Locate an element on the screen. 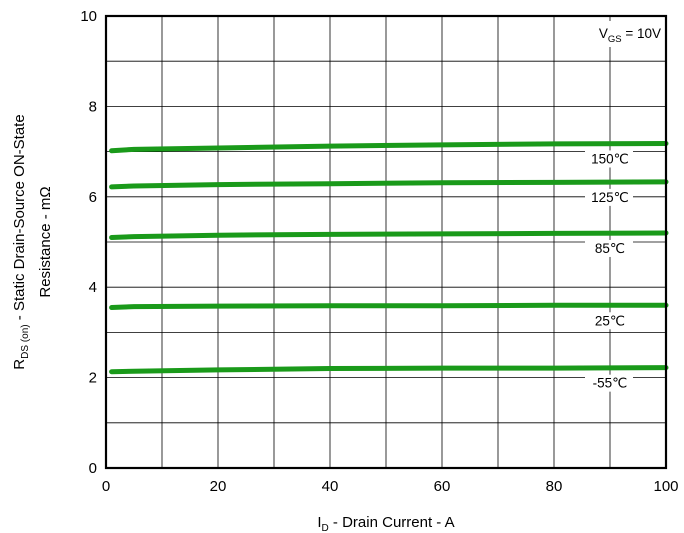  series-label: 25℃ is located at coordinates (610, 320).